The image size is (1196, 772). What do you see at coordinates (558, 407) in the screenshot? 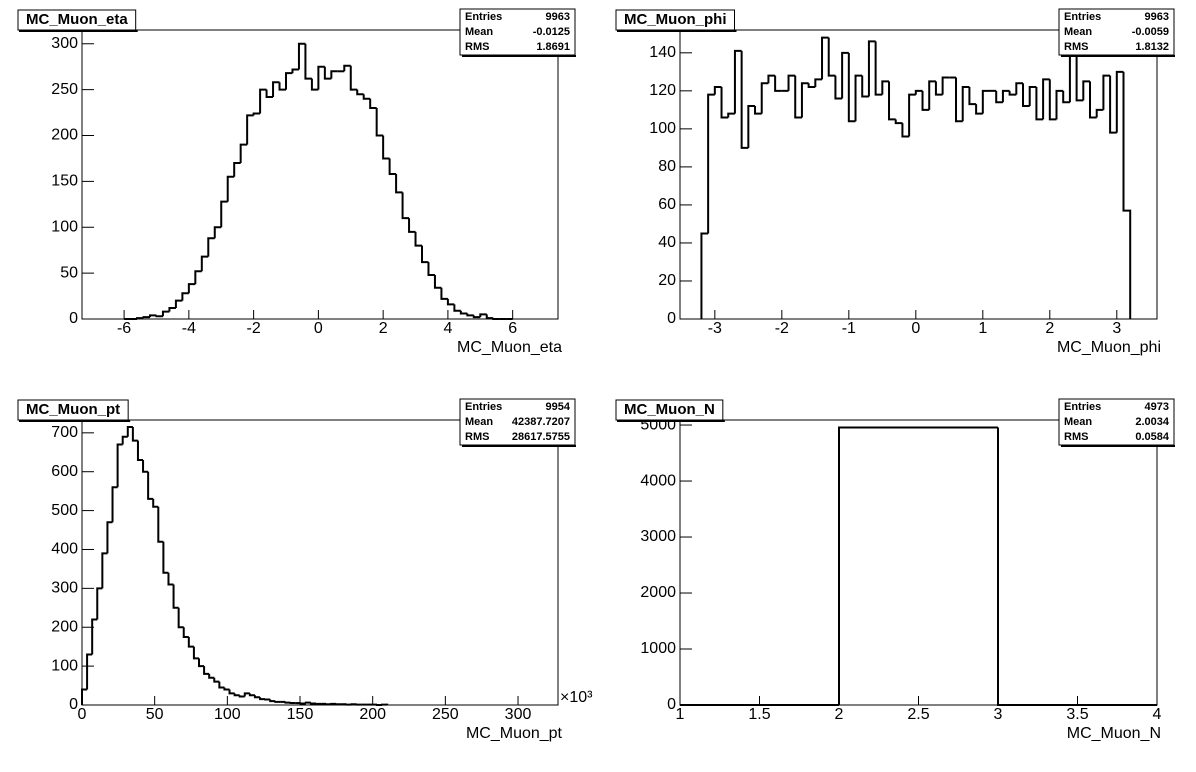
I see `stats-value: 9954` at bounding box center [558, 407].